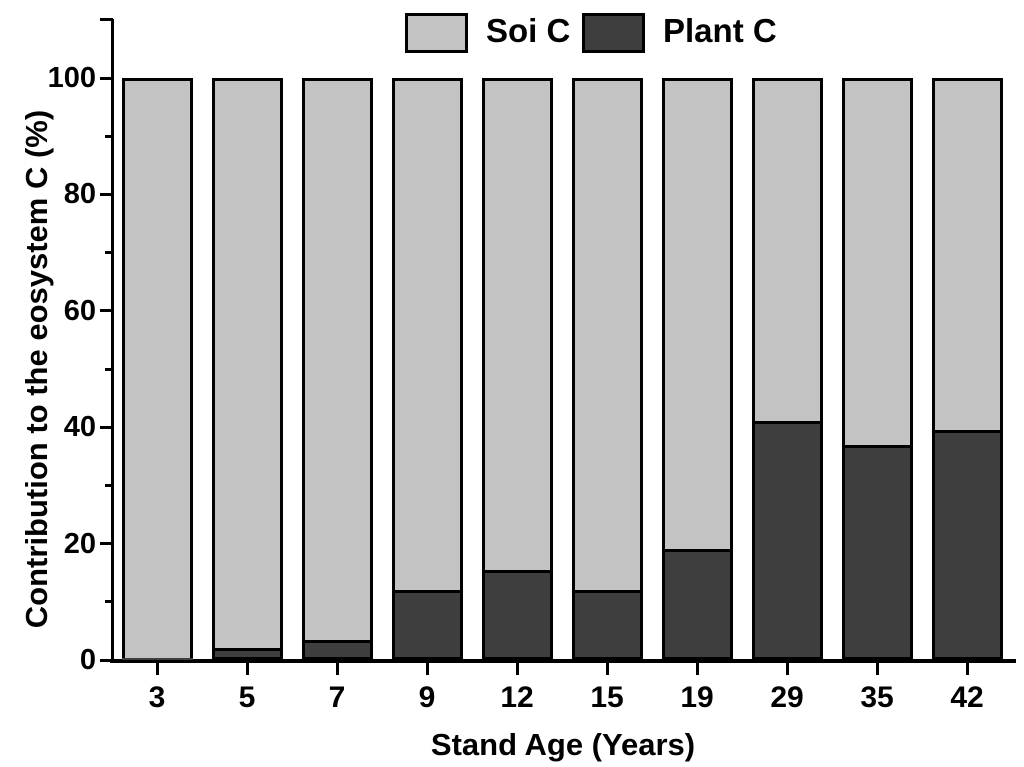 This screenshot has height=767, width=1024. I want to click on legend-swatch-plant-c, so click(613, 33).